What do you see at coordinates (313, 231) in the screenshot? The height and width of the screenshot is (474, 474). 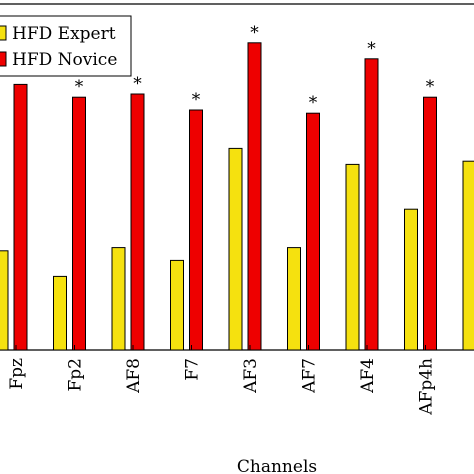 I see `bar-novice-af7` at bounding box center [313, 231].